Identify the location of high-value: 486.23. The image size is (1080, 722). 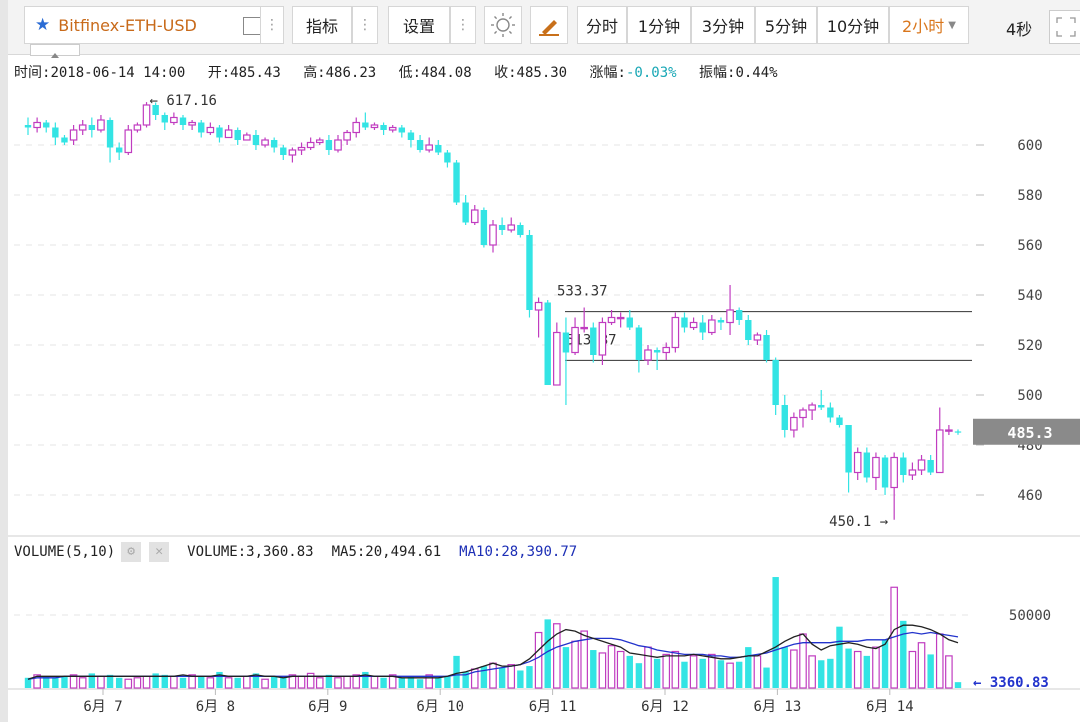
(351, 73).